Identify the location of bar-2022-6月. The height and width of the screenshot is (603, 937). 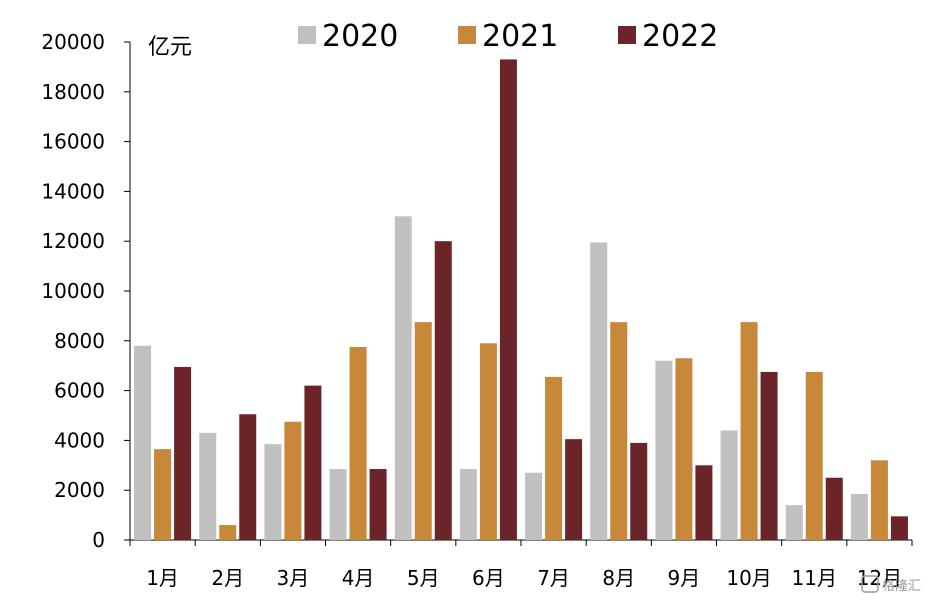
(508, 300).